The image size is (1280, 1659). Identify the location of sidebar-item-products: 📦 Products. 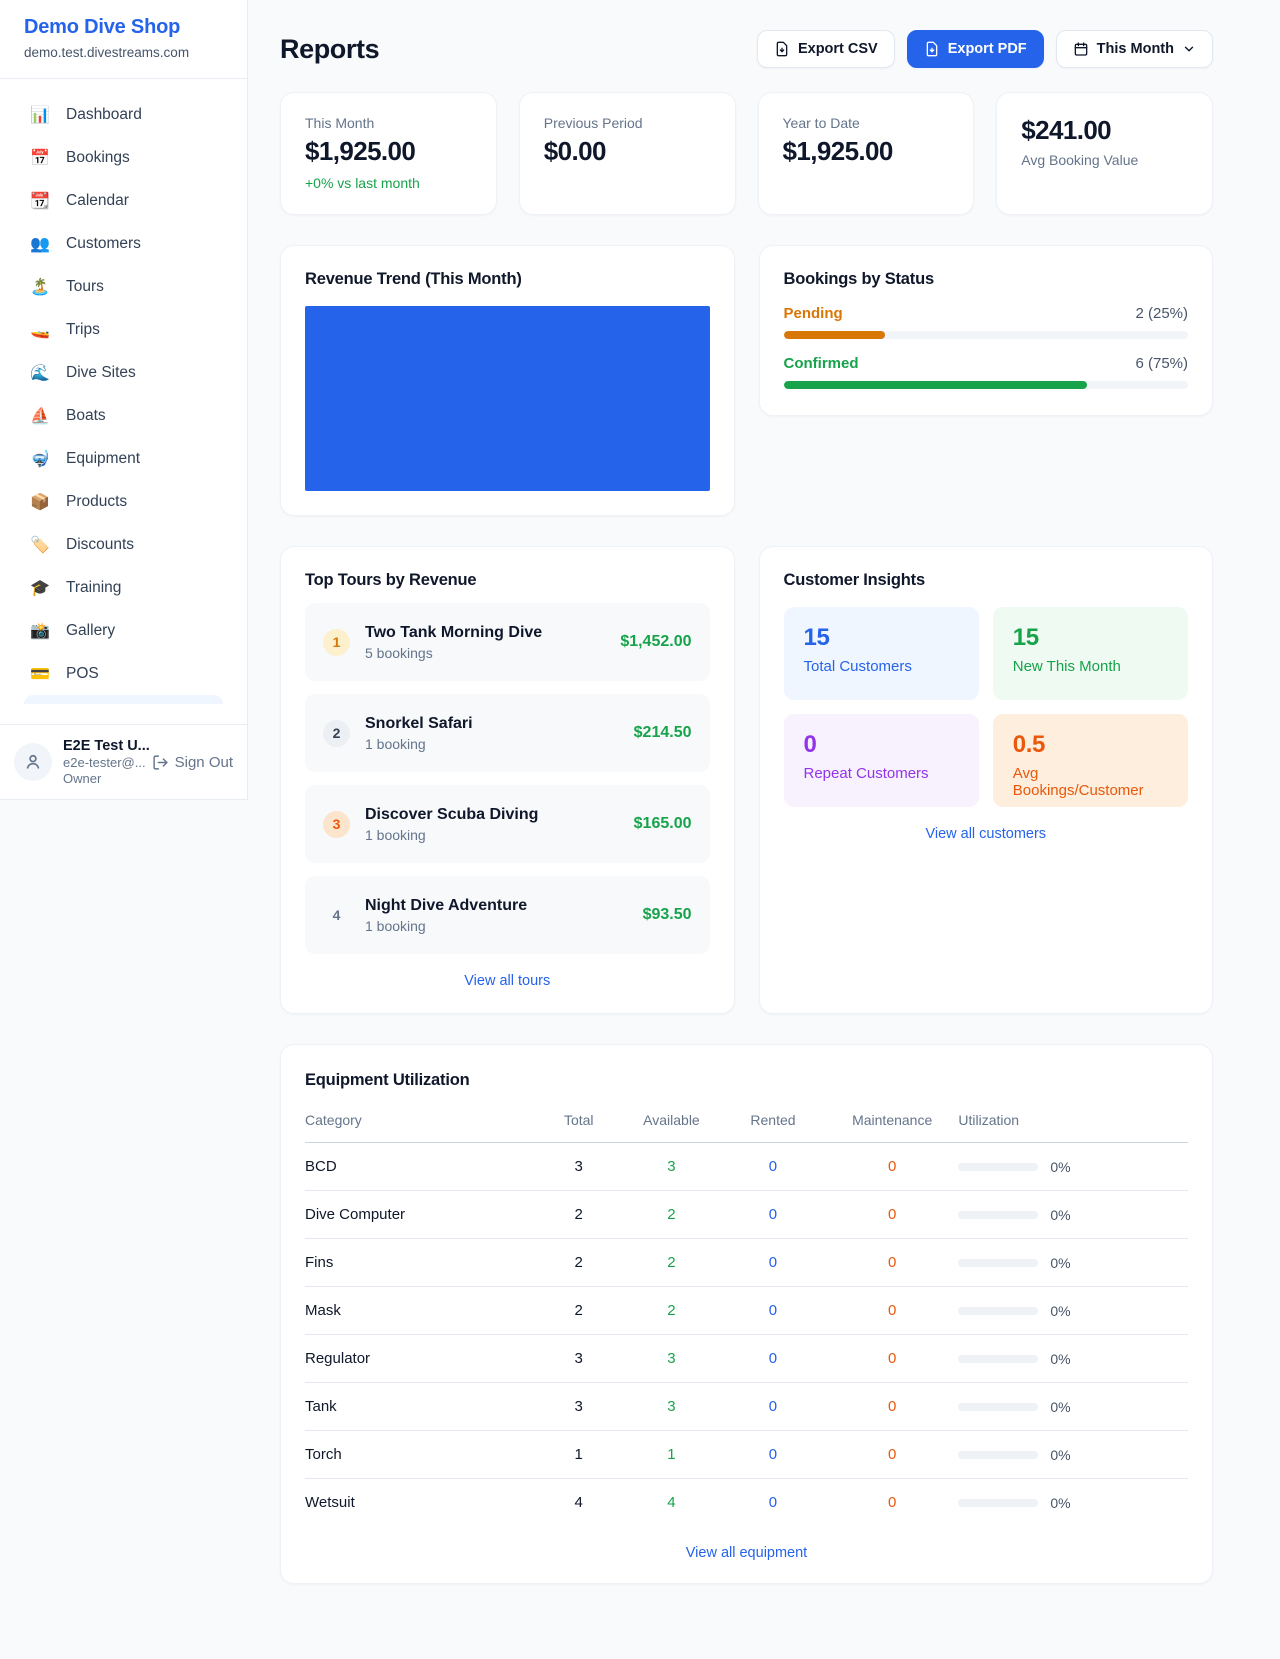
(123, 501).